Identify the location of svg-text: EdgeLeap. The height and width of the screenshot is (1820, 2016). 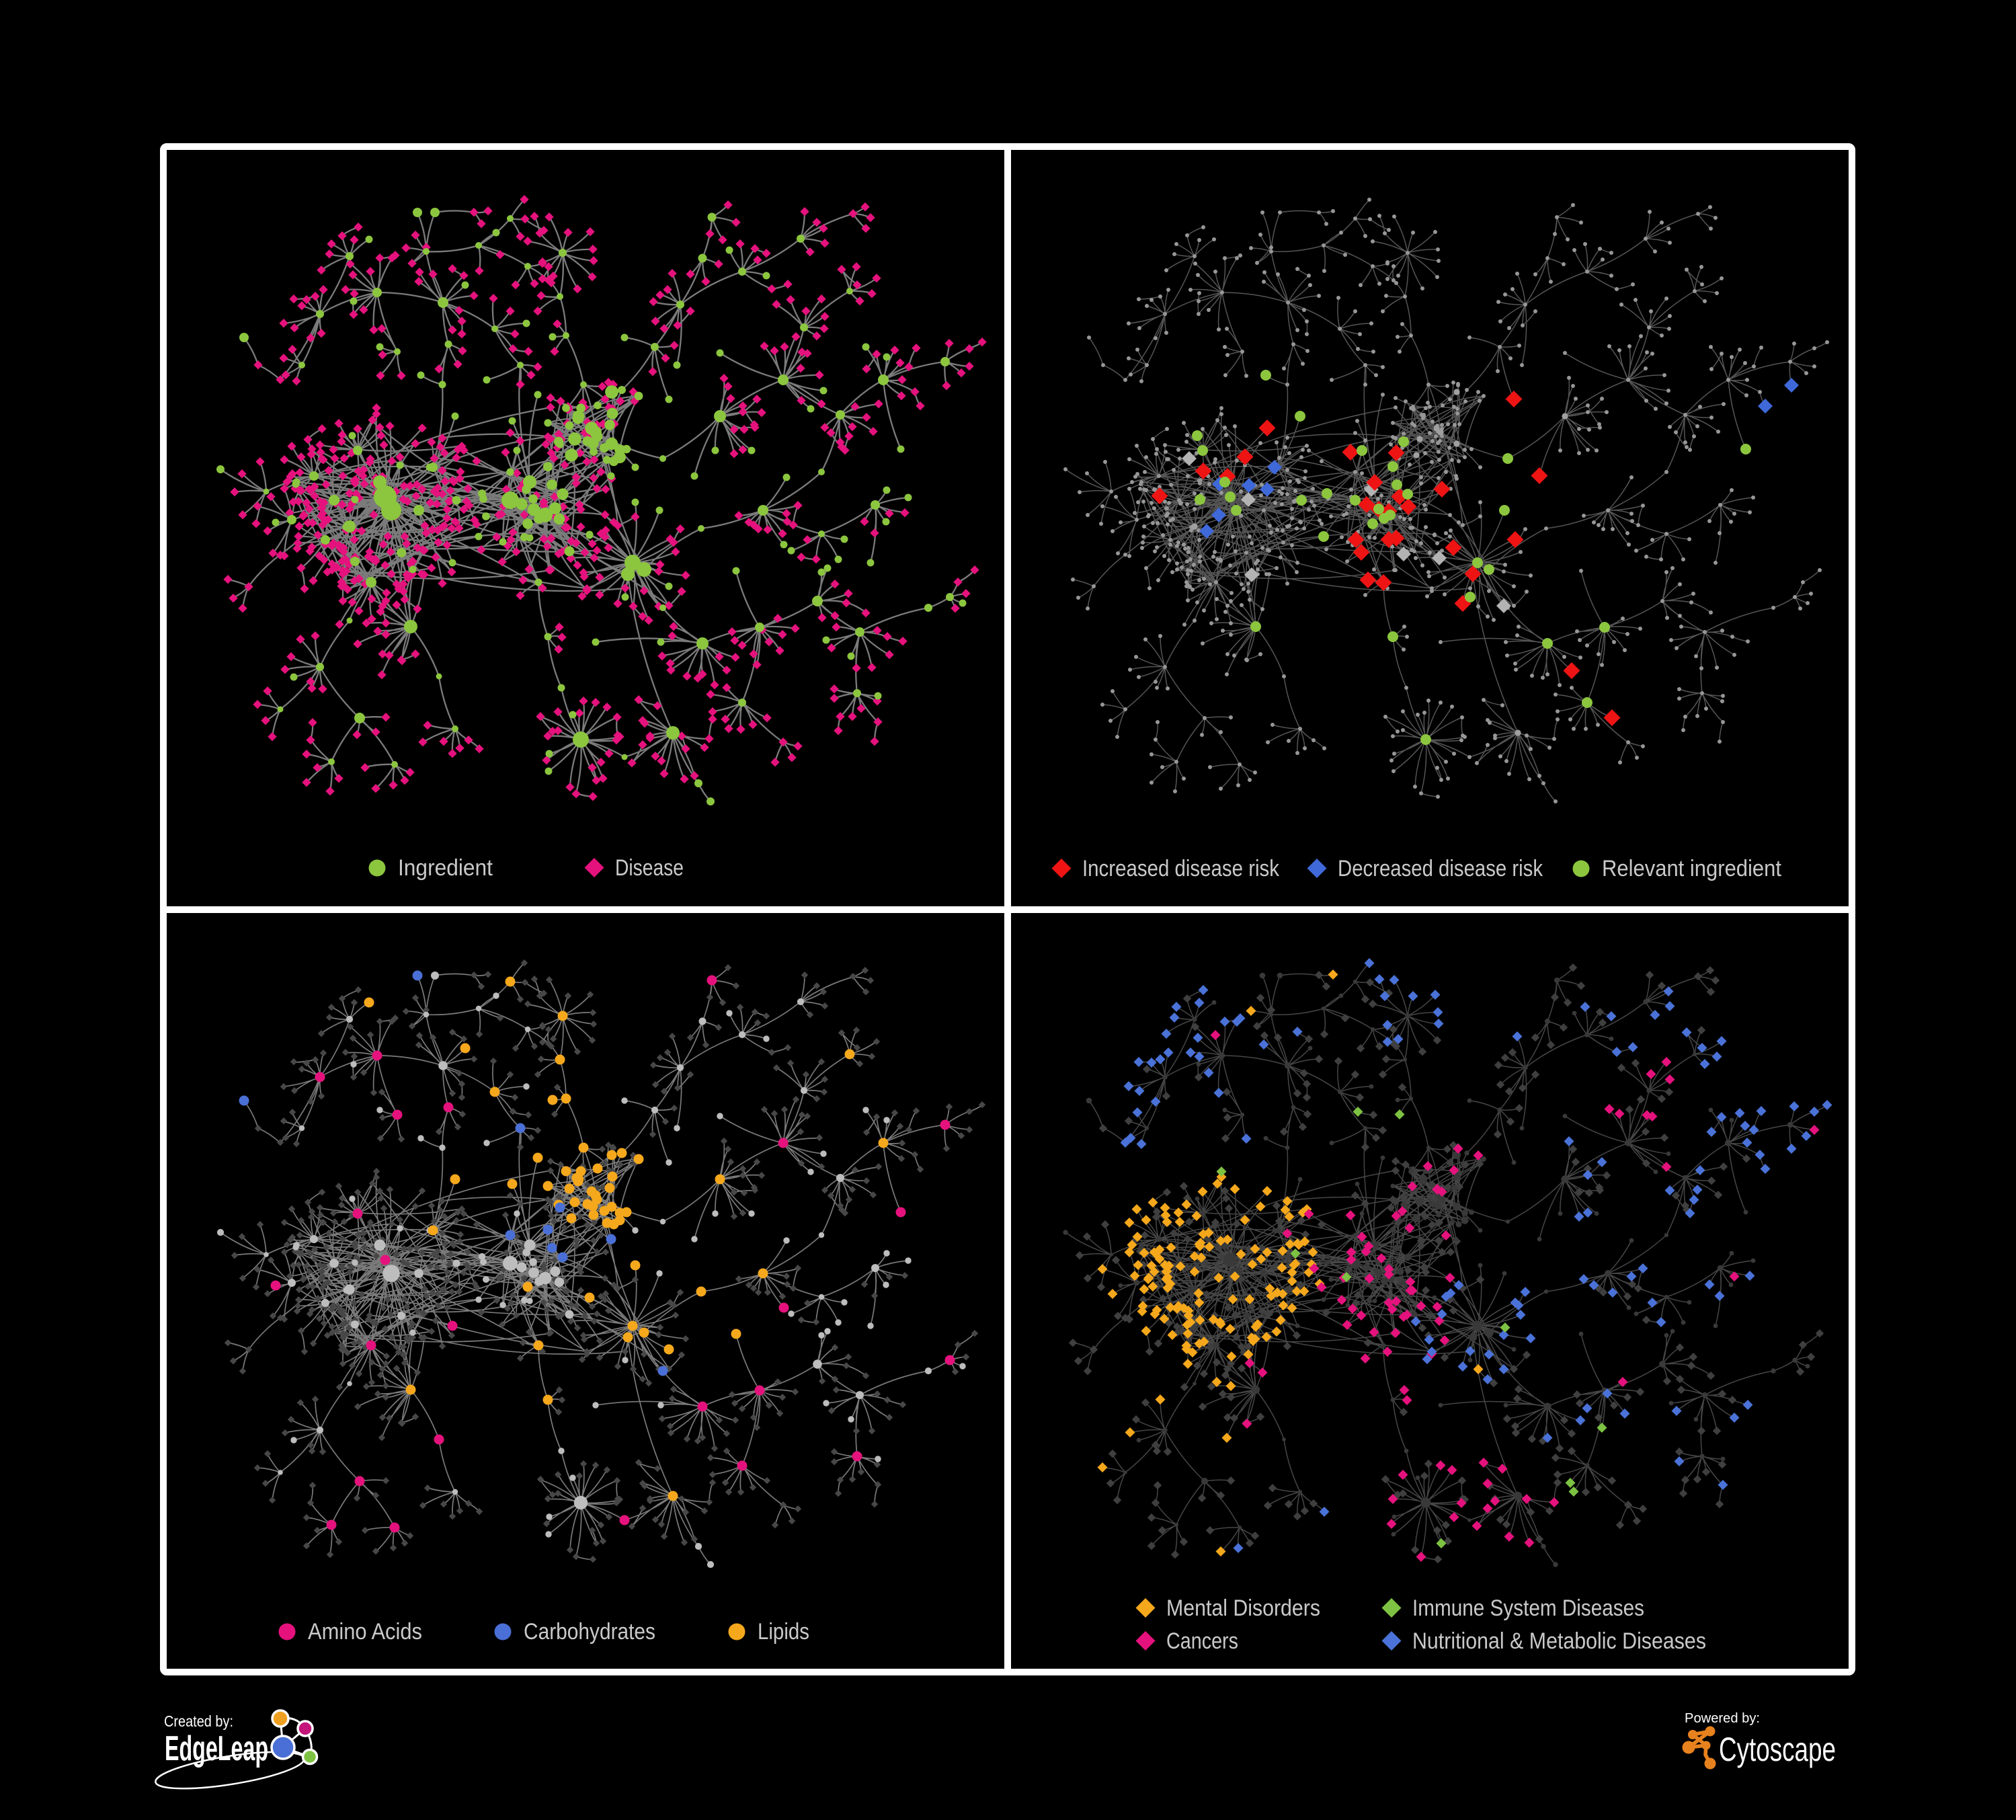
(216, 1748).